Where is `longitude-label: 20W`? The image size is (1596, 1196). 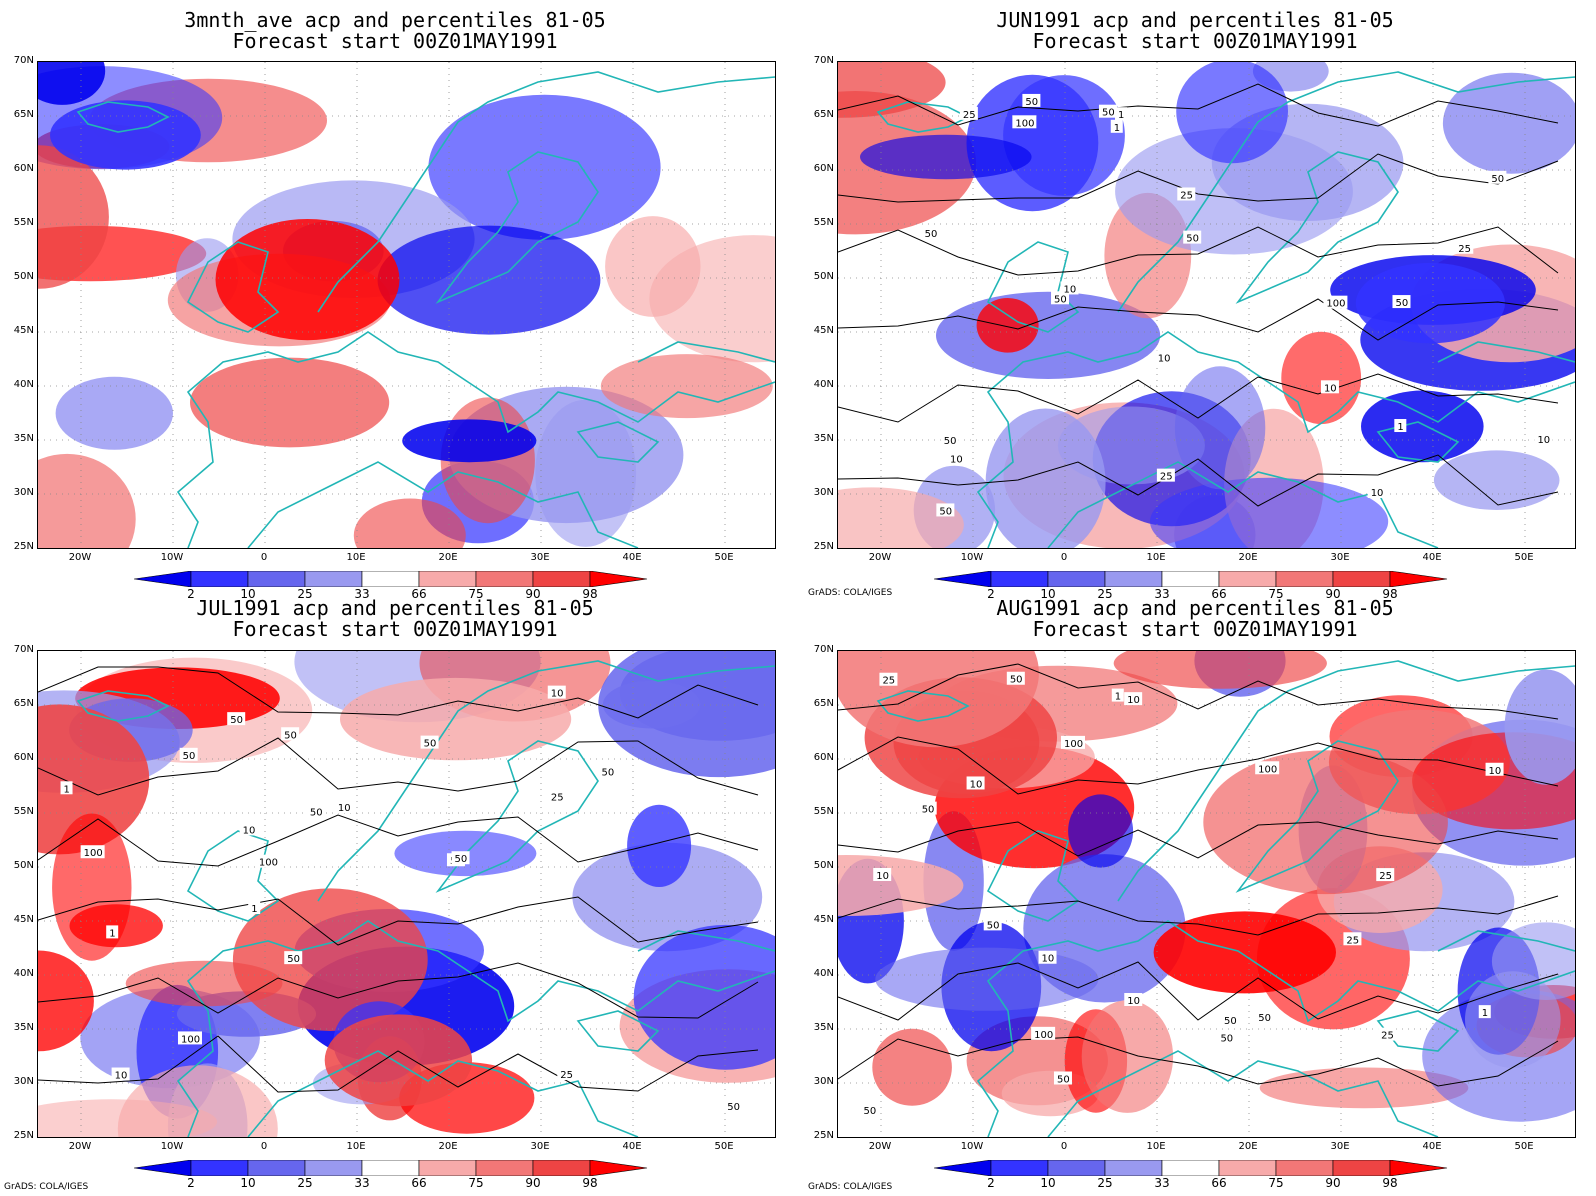 longitude-label: 20W is located at coordinates (80, 557).